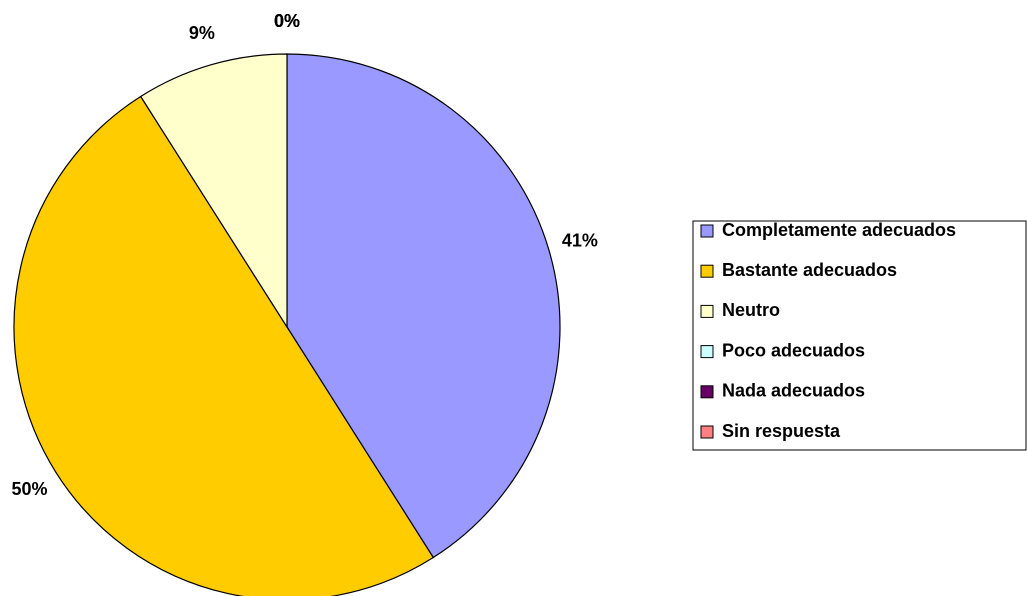  Describe the element at coordinates (793, 350) in the screenshot. I see `legend-label: Poco adecuados` at that location.